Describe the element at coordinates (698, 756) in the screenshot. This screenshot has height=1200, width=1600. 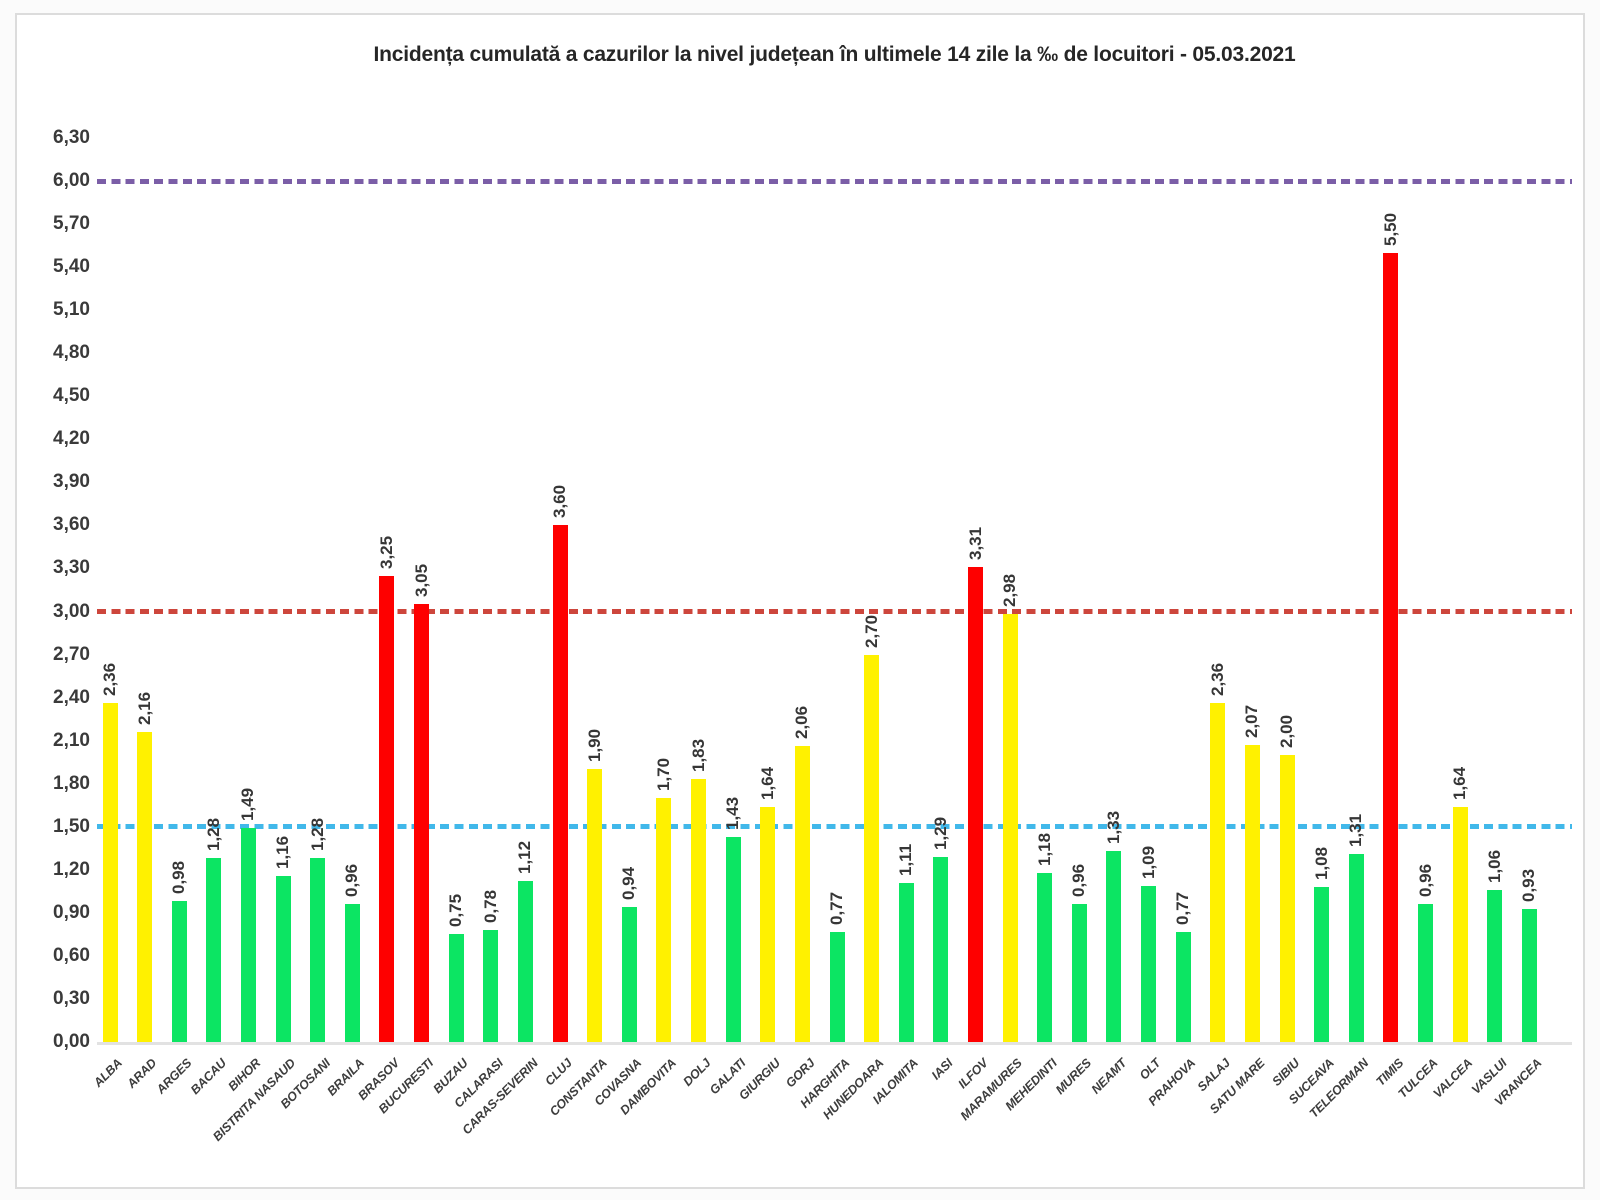
I see `bar-value-label: 1,83` at that location.